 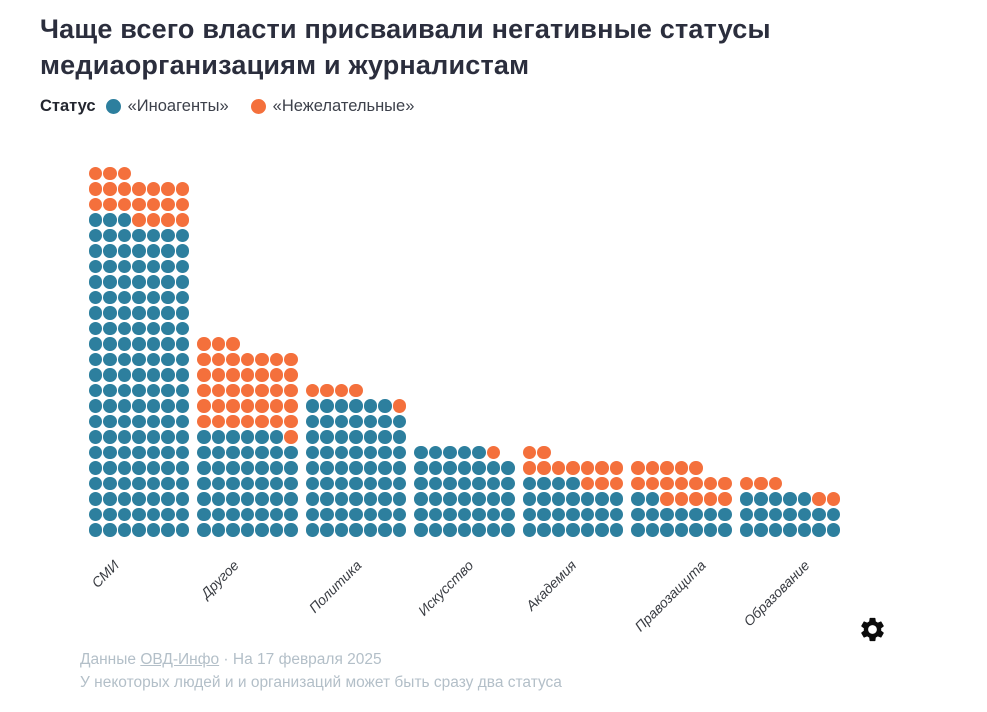 I want to click on legend-title: Статус, so click(x=68, y=105).